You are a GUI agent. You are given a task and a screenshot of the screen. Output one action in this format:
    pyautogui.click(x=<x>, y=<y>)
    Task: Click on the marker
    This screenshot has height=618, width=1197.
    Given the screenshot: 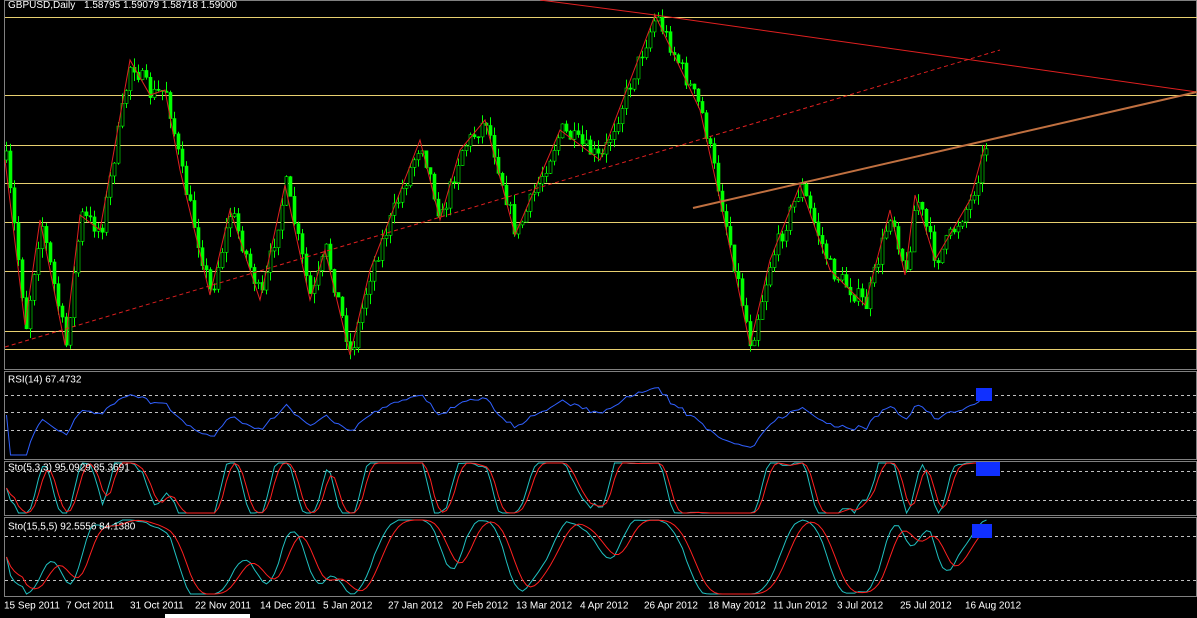 What is the action you would take?
    pyautogui.click(x=982, y=531)
    